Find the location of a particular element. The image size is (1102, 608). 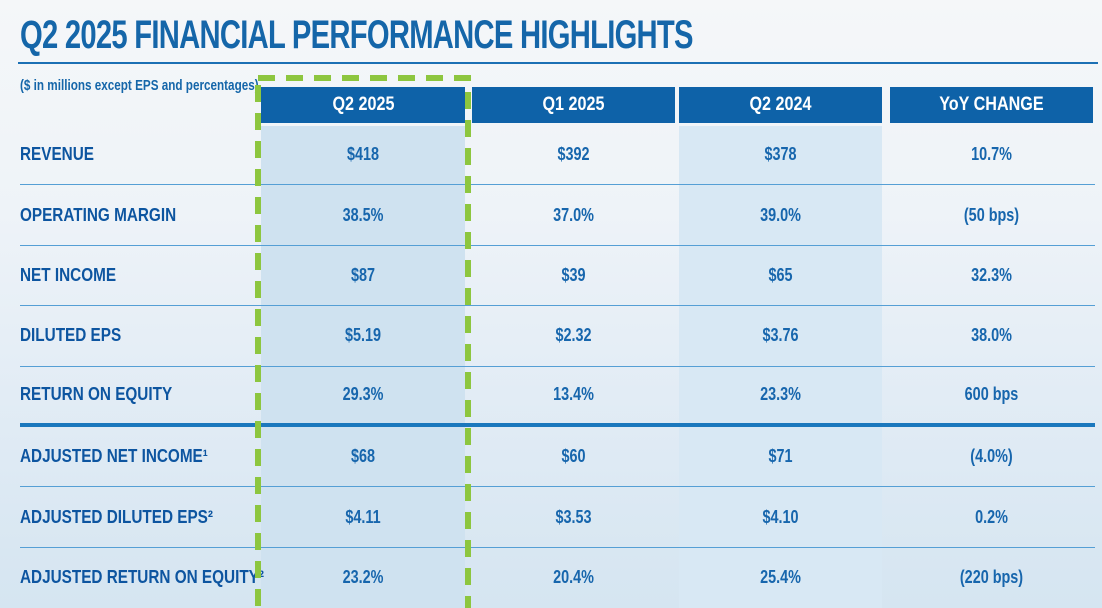

row-value: 38.5% is located at coordinates (363, 214).